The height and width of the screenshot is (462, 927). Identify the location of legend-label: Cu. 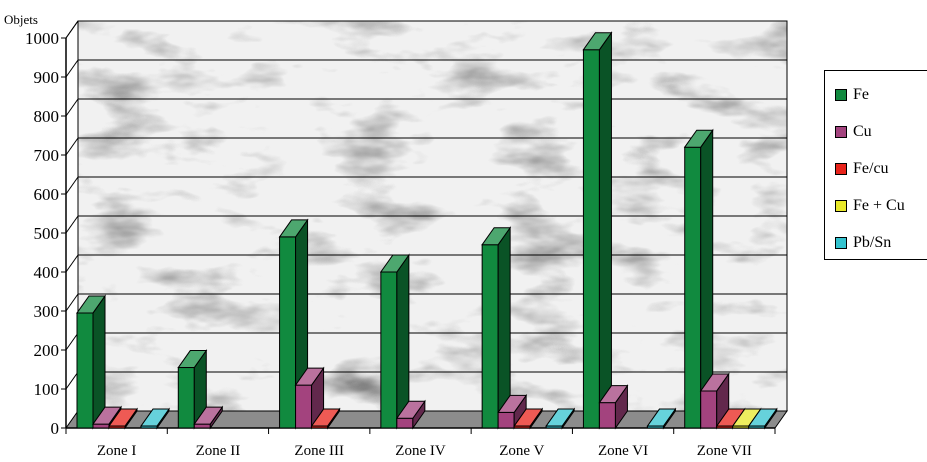
(862, 131).